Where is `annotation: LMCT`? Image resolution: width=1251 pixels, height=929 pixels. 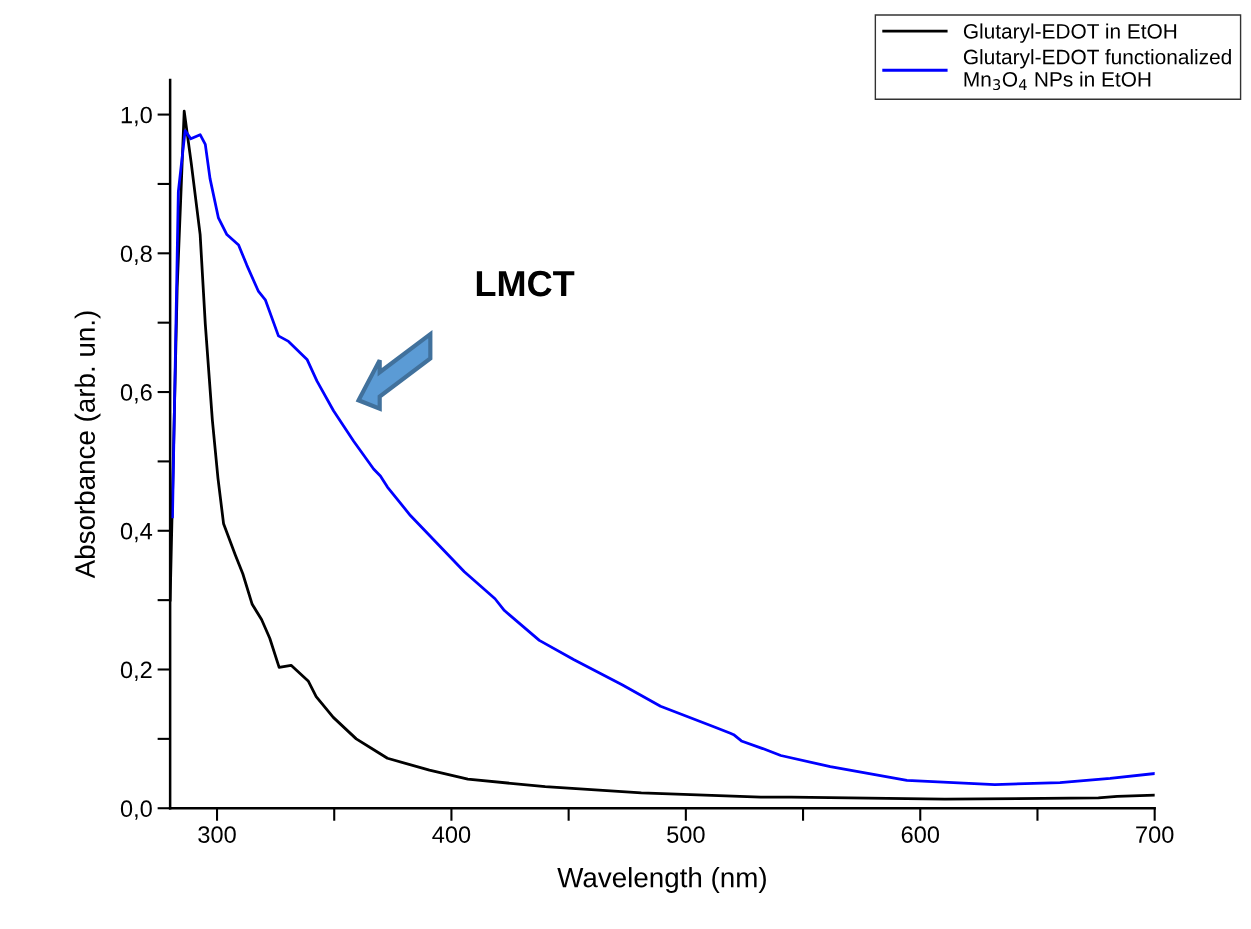
annotation: LMCT is located at coordinates (525, 283).